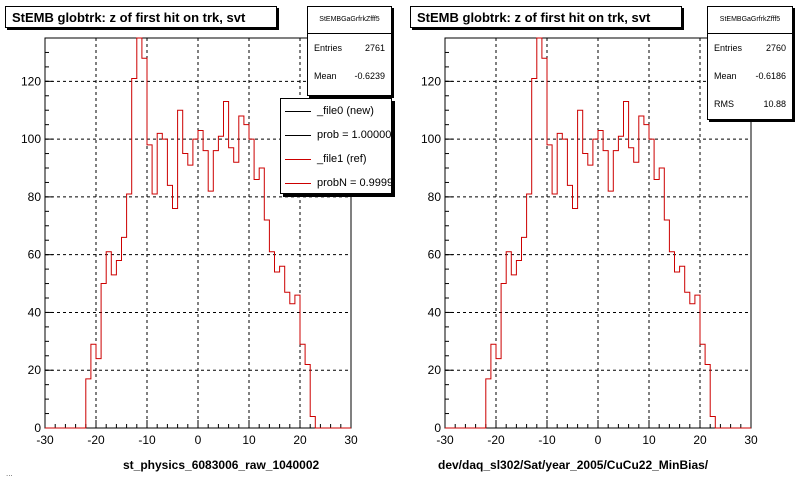  Describe the element at coordinates (96, 440) in the screenshot. I see `left-x-tick-label: -20` at that location.